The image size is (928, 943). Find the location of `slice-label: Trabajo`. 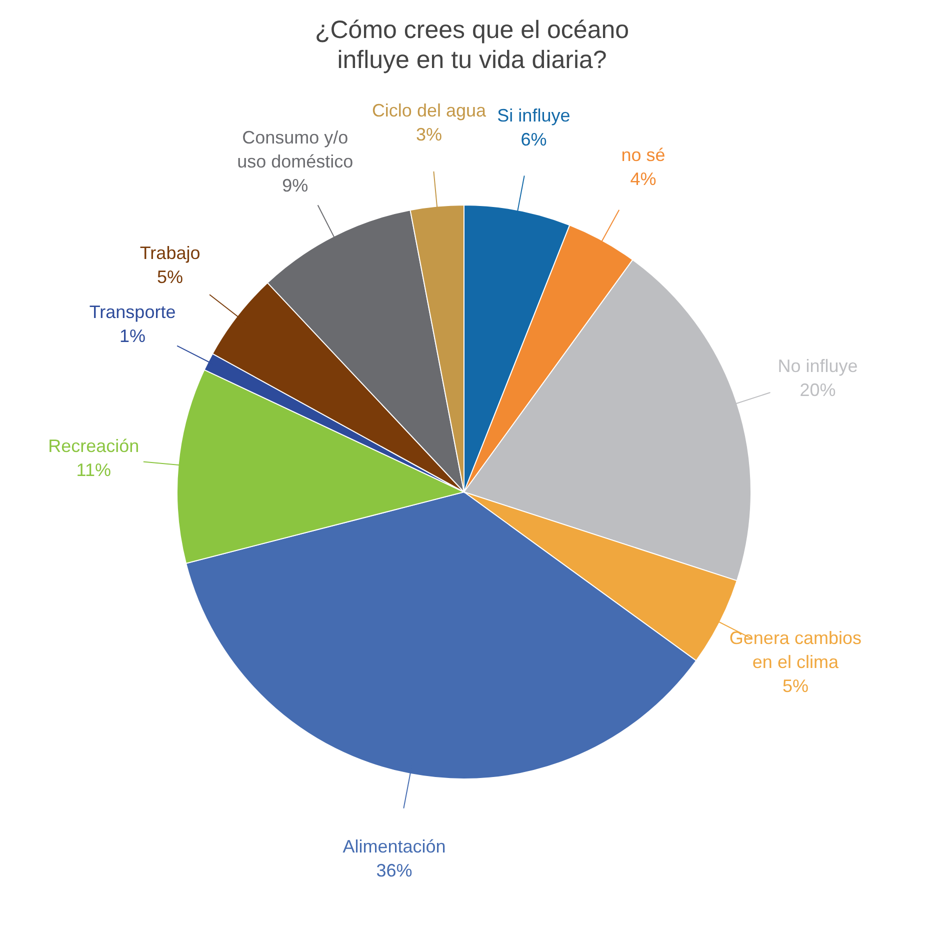

slice-label: Trabajo is located at coordinates (170, 253).